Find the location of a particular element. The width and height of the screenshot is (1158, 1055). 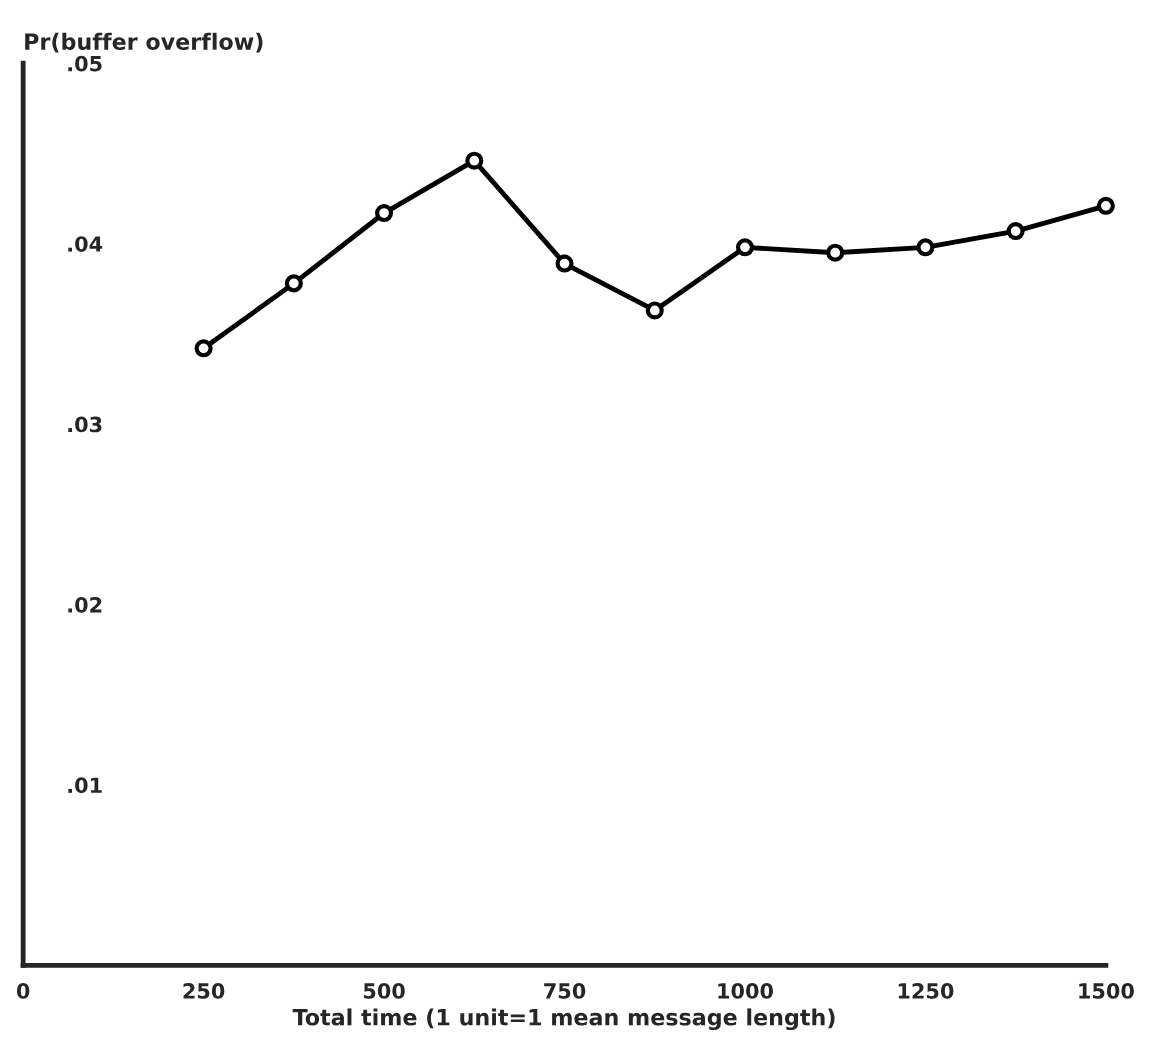

x-axis-title: Total time (1 unit=1 mean message length) is located at coordinates (563, 1019).